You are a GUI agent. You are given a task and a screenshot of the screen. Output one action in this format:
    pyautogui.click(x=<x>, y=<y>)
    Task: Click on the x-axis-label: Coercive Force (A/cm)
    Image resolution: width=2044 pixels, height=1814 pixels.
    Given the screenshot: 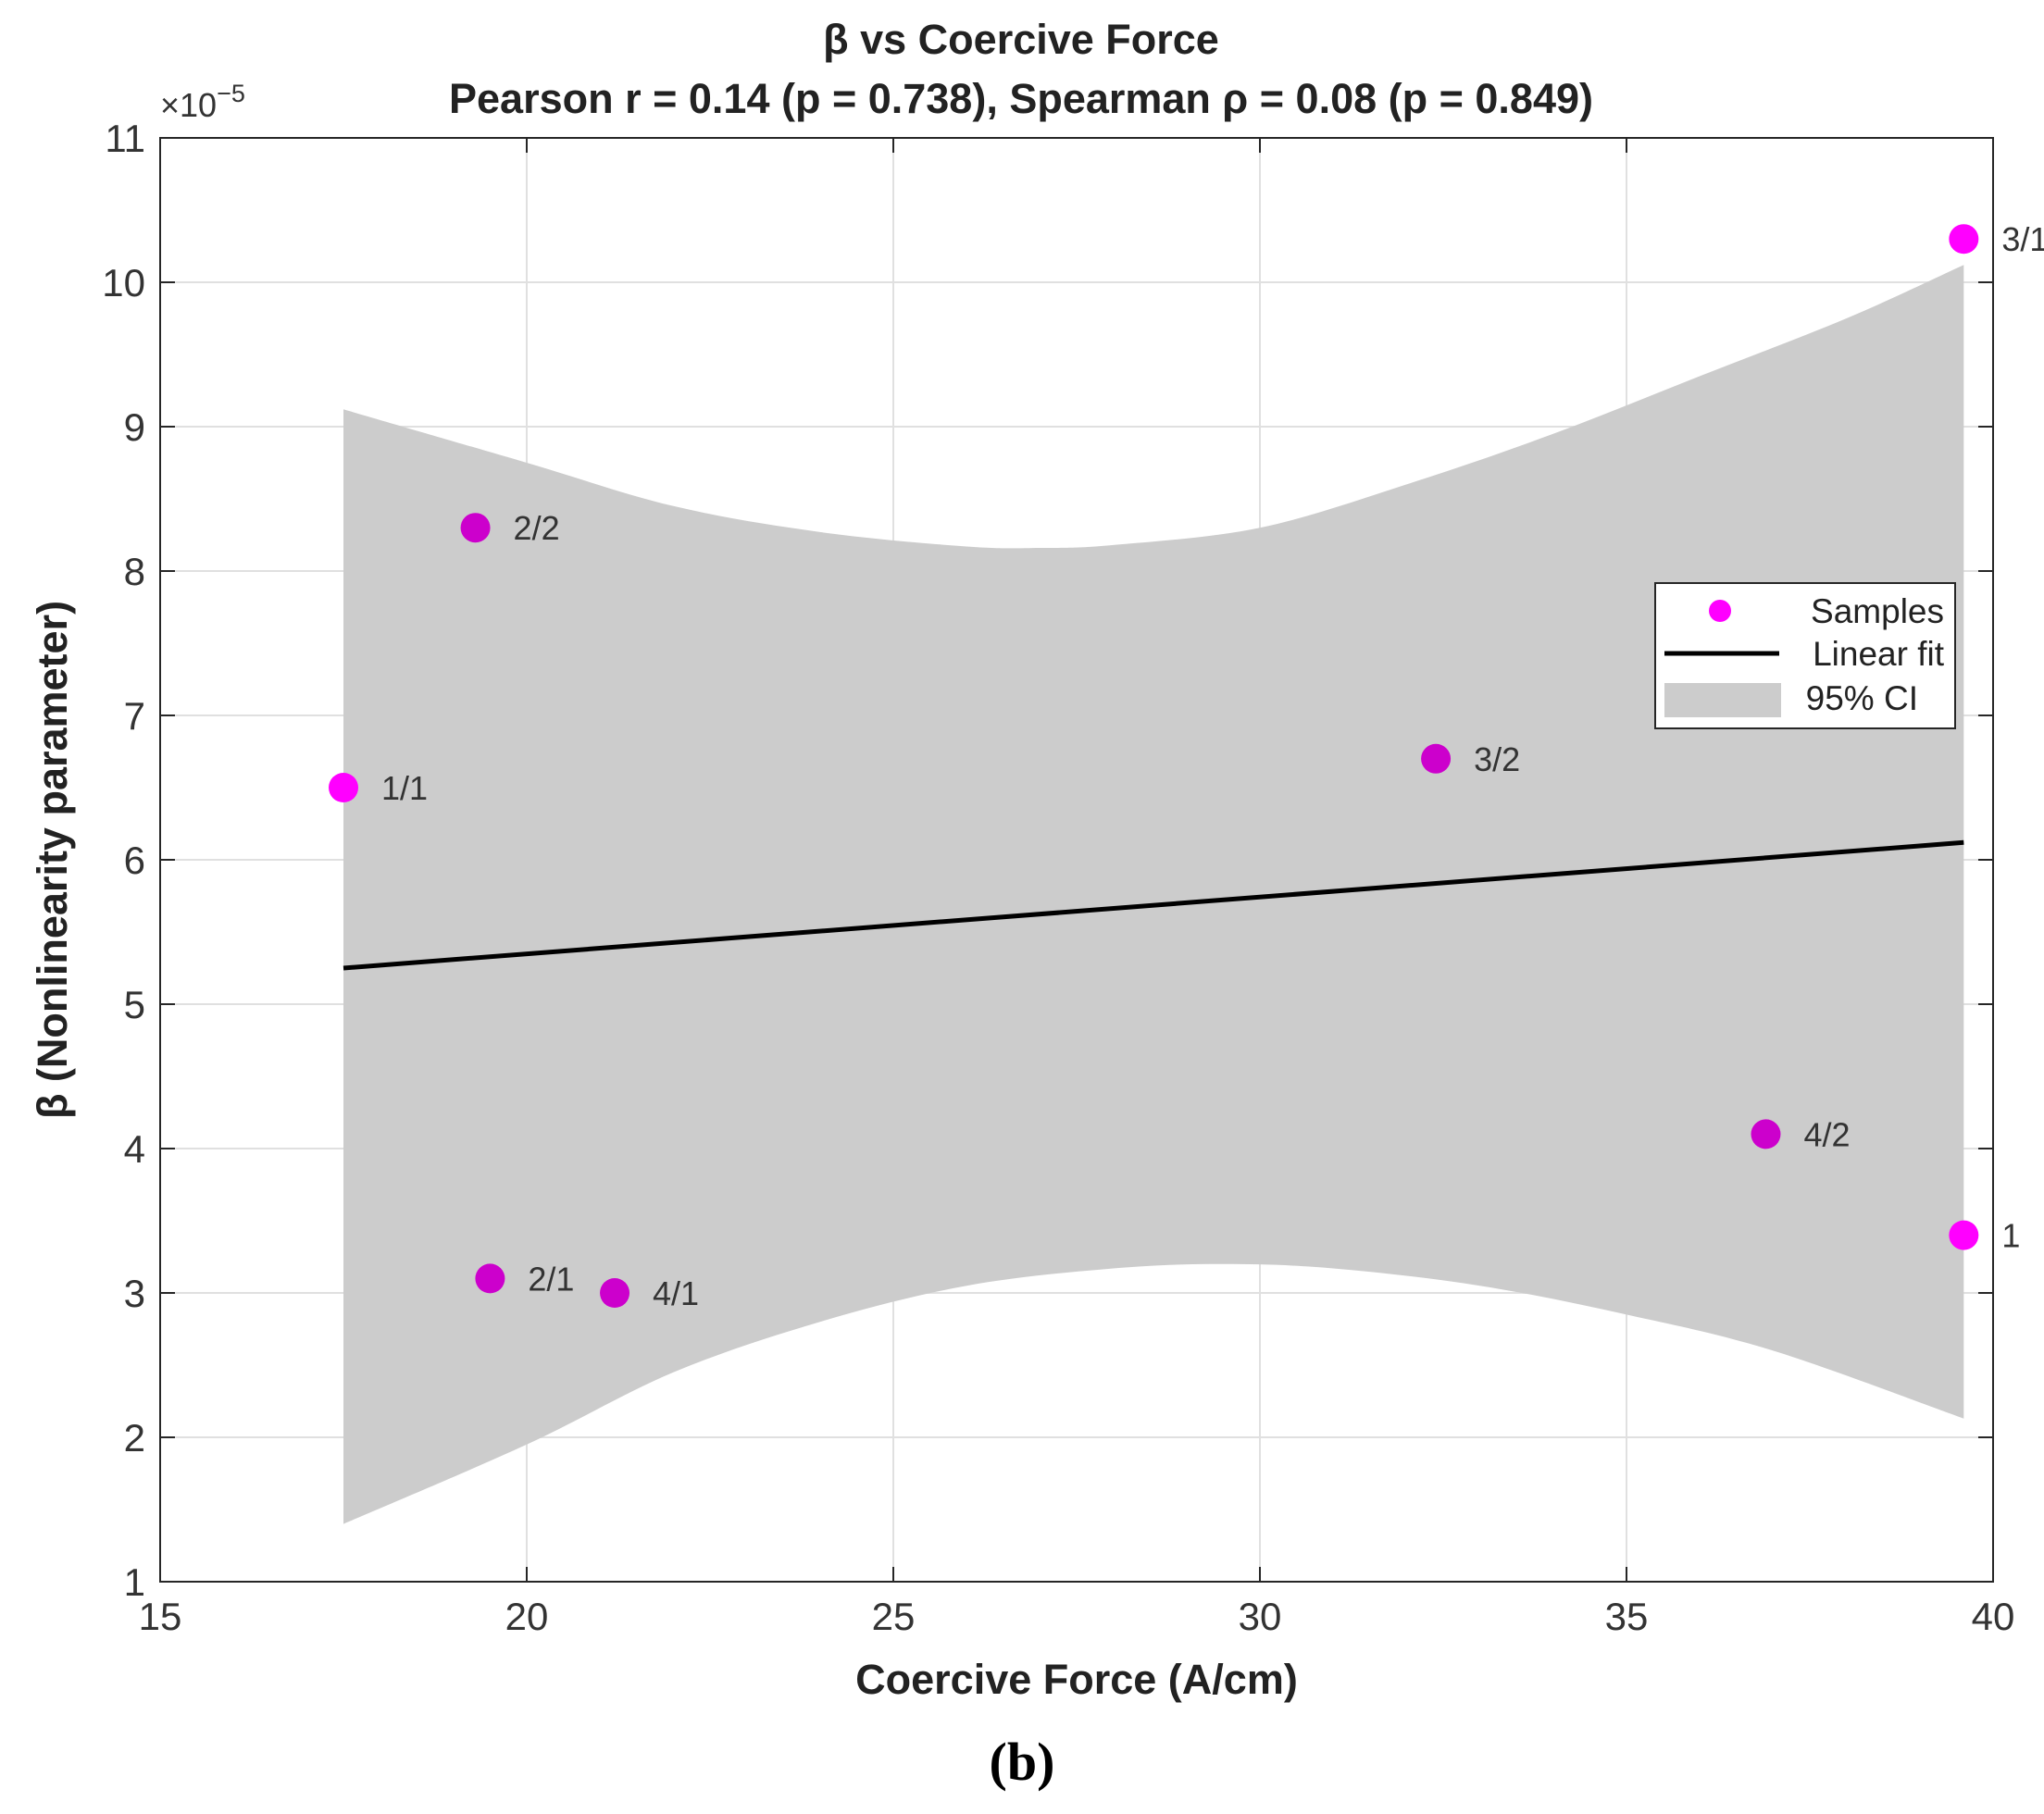 What is the action you would take?
    pyautogui.click(x=1076, y=1680)
    